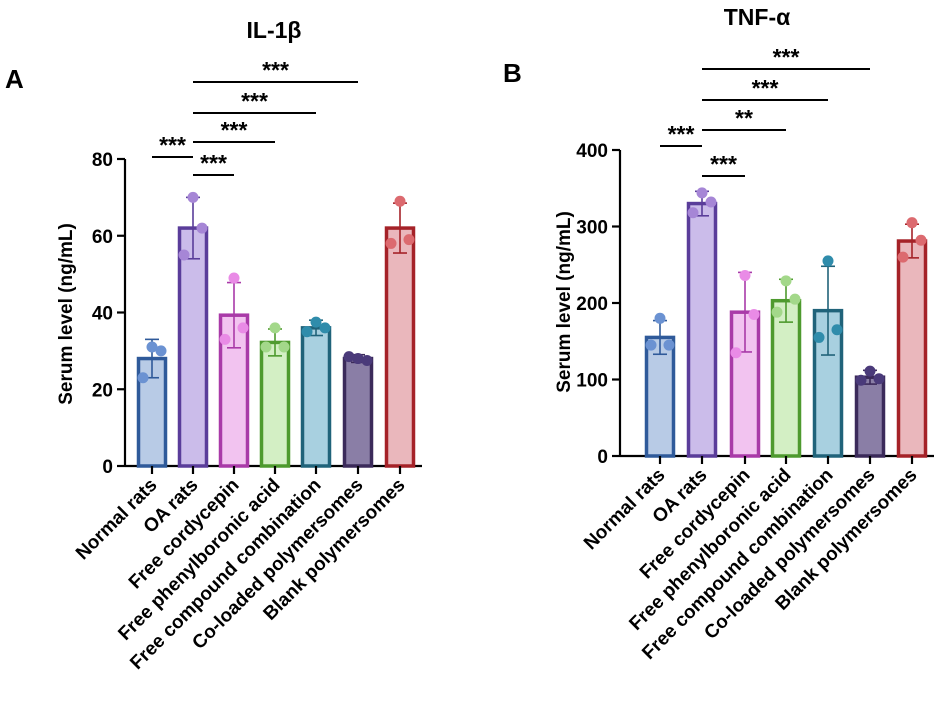 The image size is (941, 721). Describe the element at coordinates (757, 17) in the screenshot. I see `panel-b-title: TNF-α` at that location.